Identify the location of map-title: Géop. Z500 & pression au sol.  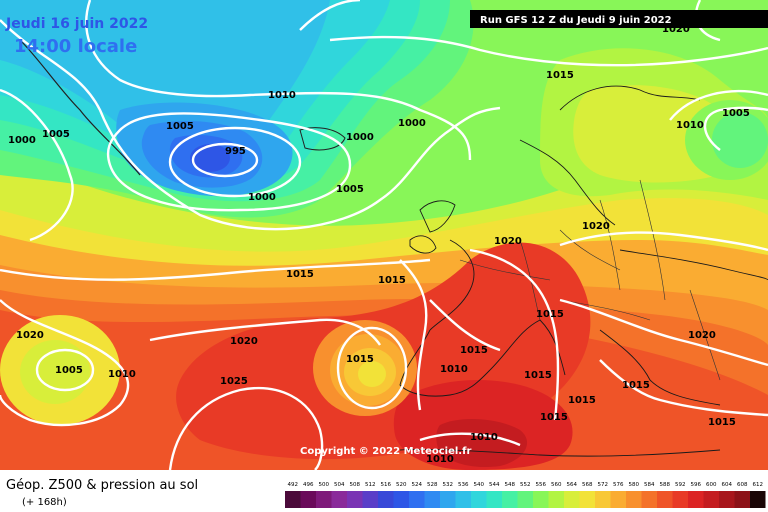
(102, 485).